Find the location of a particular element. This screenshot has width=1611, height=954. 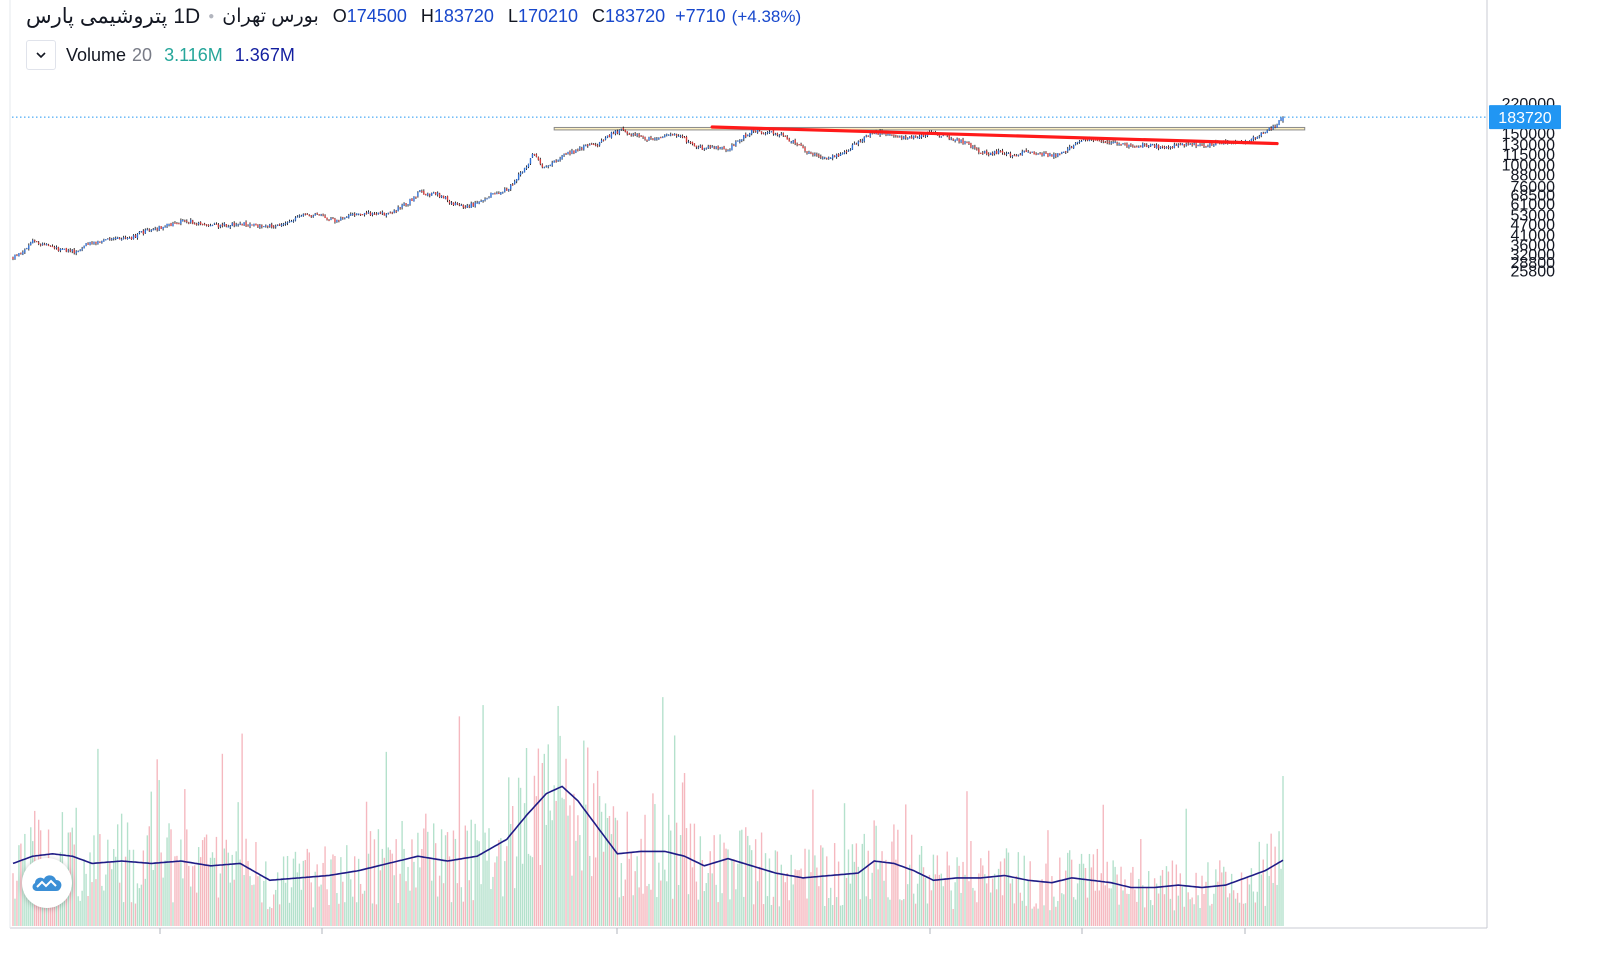

interval-label: 1D is located at coordinates (187, 16).